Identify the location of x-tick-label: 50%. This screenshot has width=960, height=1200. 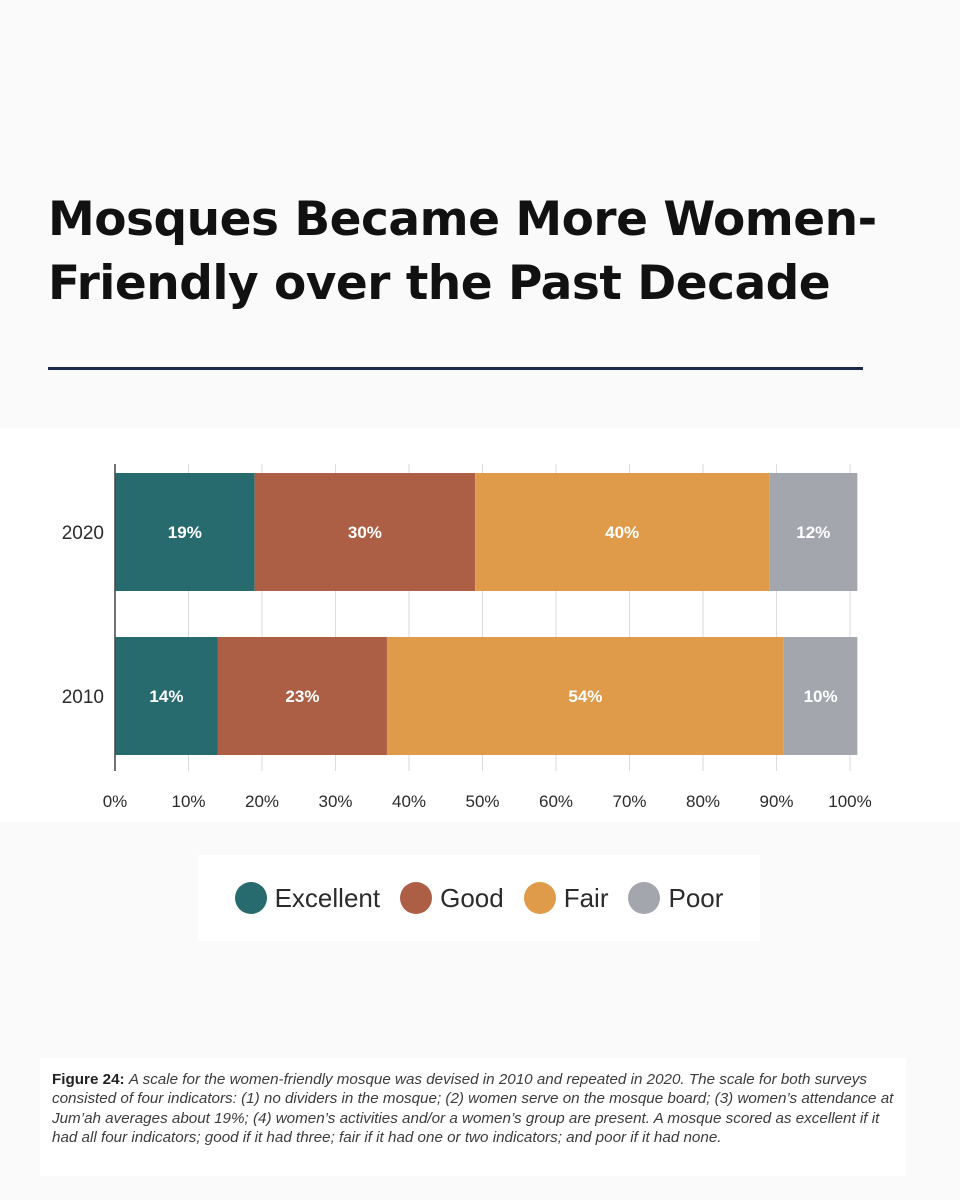
(482, 801).